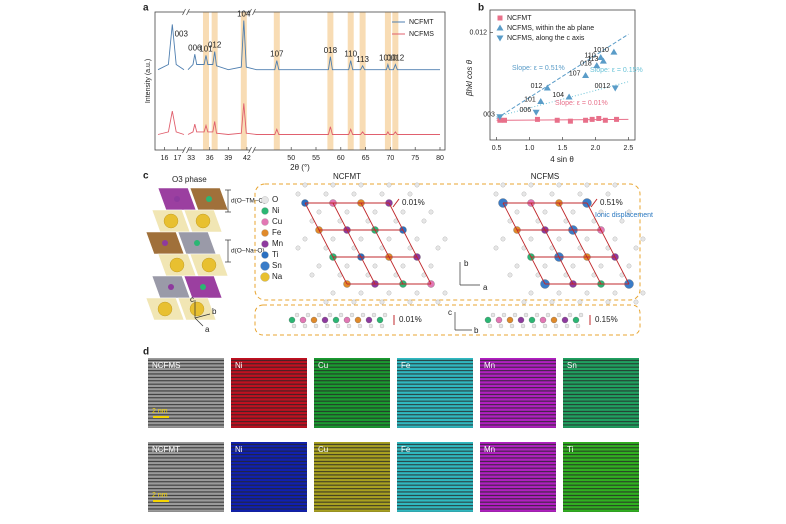  I want to click on na-atom, so click(197, 309).